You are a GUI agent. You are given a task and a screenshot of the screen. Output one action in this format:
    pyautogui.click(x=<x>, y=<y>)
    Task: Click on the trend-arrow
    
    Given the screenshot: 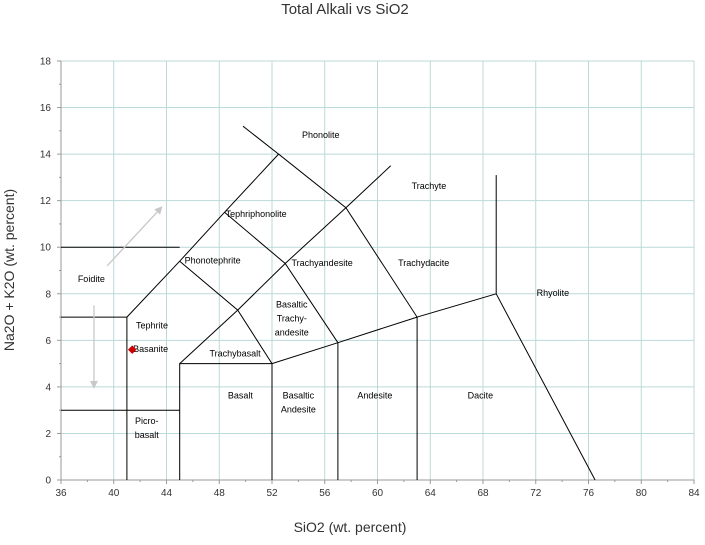 What is the action you would take?
    pyautogui.click(x=134, y=236)
    